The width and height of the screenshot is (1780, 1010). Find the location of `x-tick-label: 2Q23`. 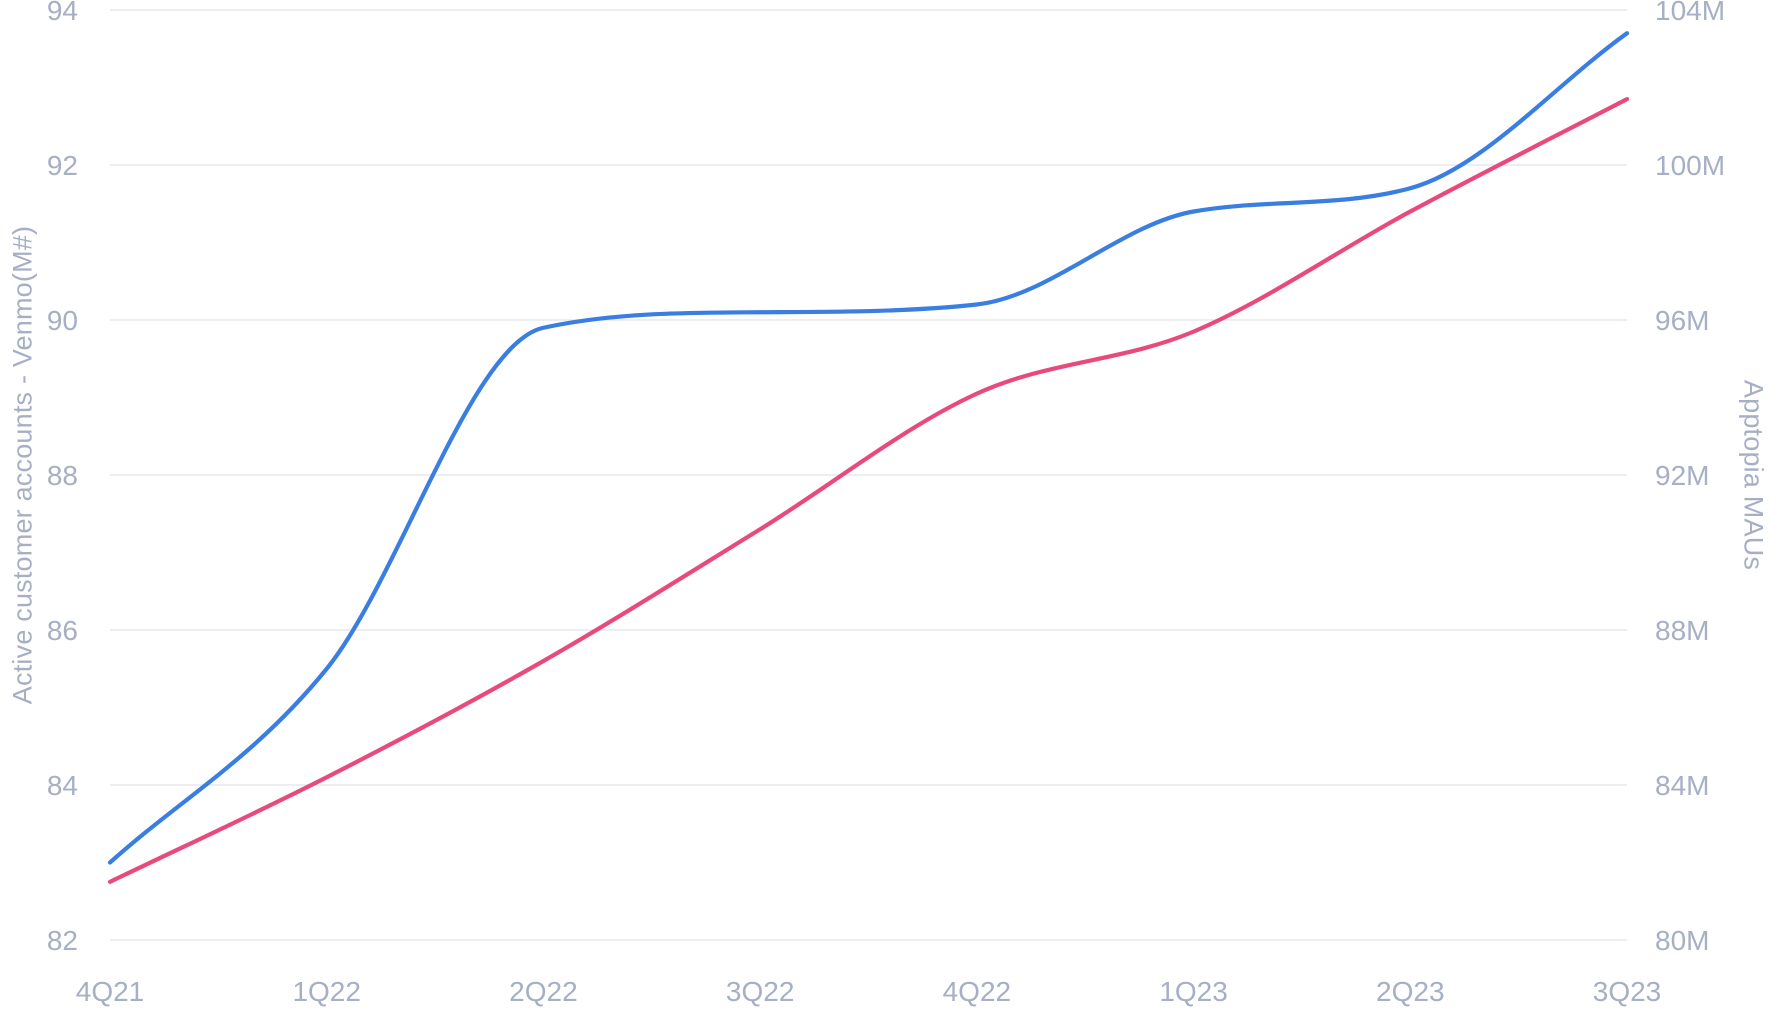

x-tick-label: 2Q23 is located at coordinates (1410, 991).